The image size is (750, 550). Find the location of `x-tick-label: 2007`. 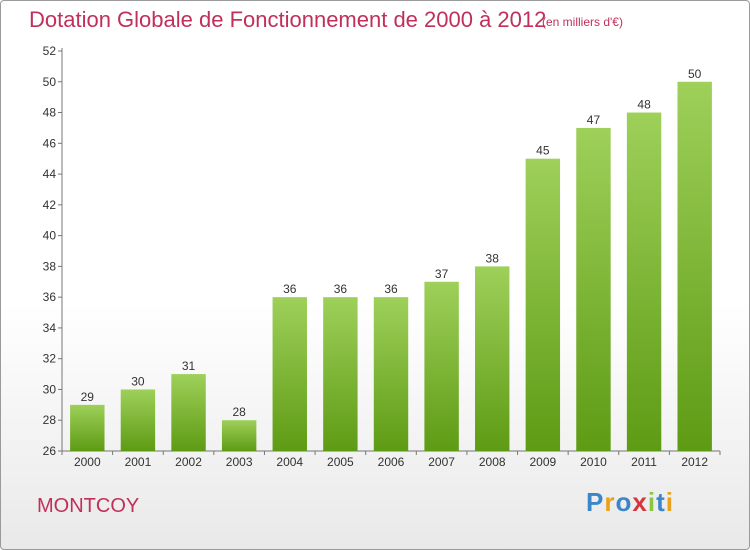

x-tick-label: 2007 is located at coordinates (441, 462).